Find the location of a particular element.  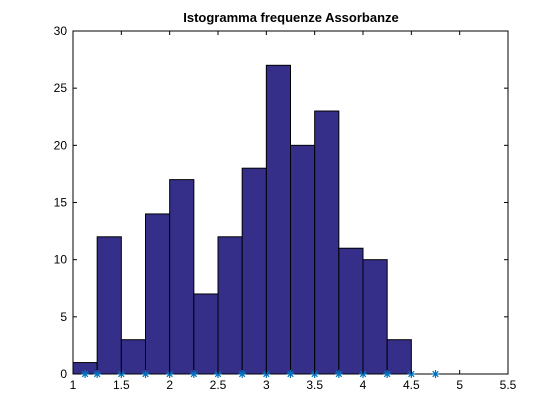

x-tick-label: 1 is located at coordinates (73, 385).